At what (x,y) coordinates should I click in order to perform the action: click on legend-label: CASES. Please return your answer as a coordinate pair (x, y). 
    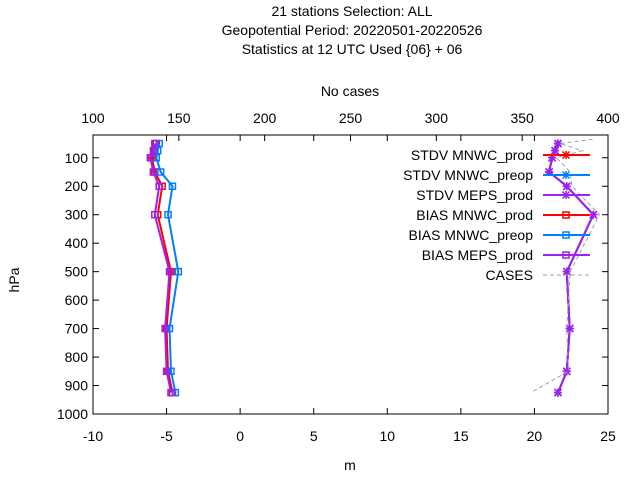
    Looking at the image, I should click on (509, 275).